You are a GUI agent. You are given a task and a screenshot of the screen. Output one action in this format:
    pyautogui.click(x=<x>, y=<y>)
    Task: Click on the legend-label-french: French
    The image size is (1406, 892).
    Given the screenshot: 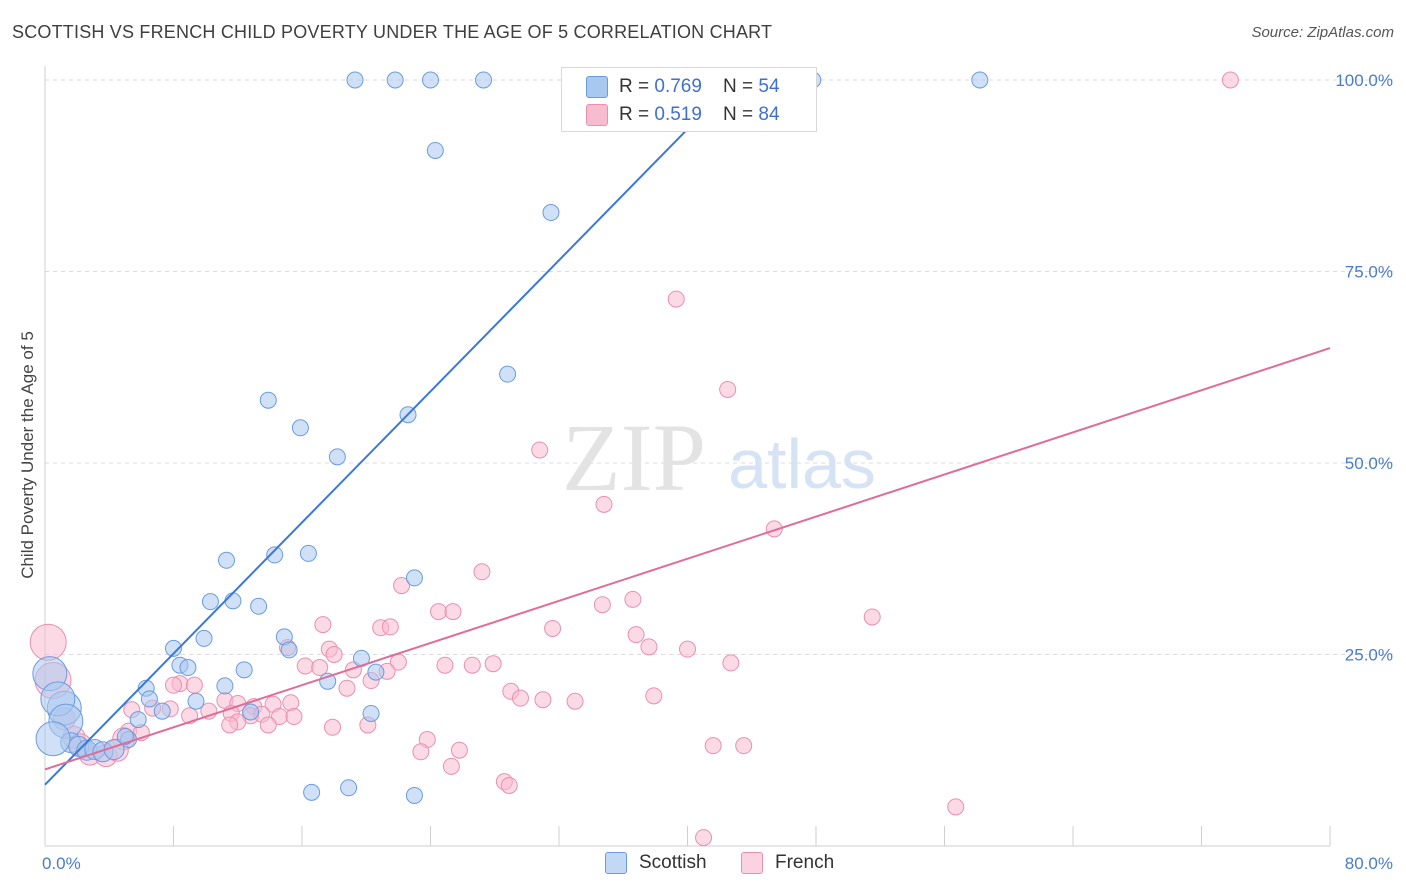 What is the action you would take?
    pyautogui.click(x=805, y=862)
    